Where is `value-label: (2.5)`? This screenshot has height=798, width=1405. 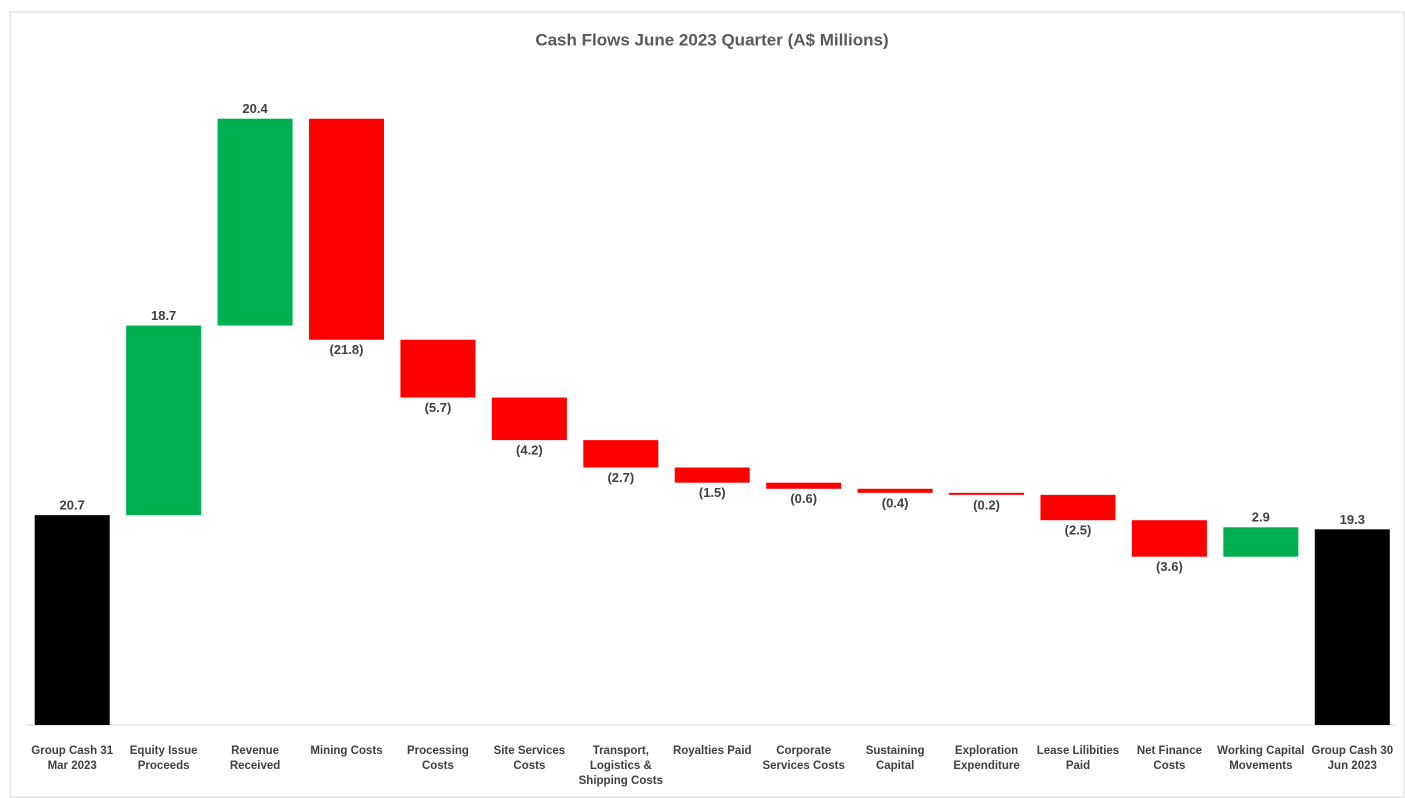 value-label: (2.5) is located at coordinates (1078, 530).